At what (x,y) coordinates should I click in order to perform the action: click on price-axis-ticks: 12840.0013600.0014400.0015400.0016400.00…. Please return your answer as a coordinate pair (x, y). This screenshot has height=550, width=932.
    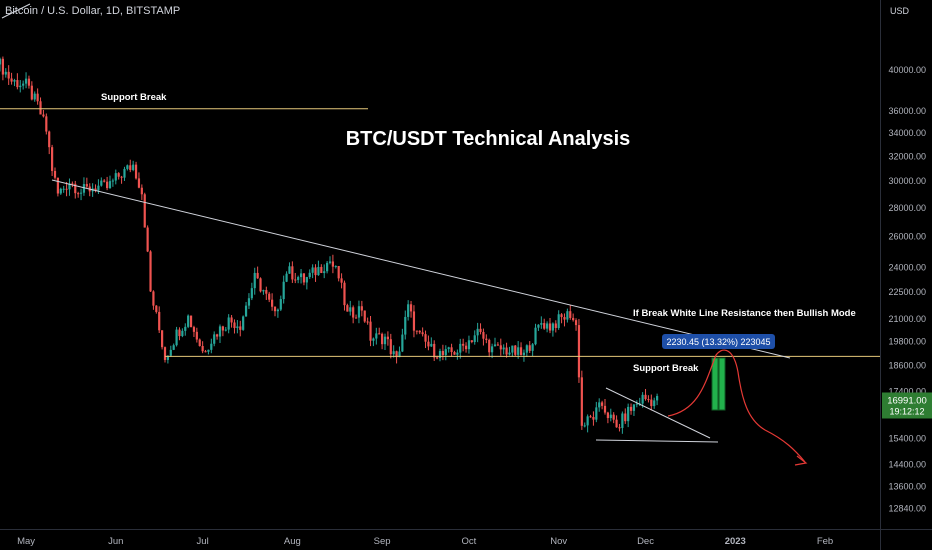
    Looking at the image, I should click on (907, 289).